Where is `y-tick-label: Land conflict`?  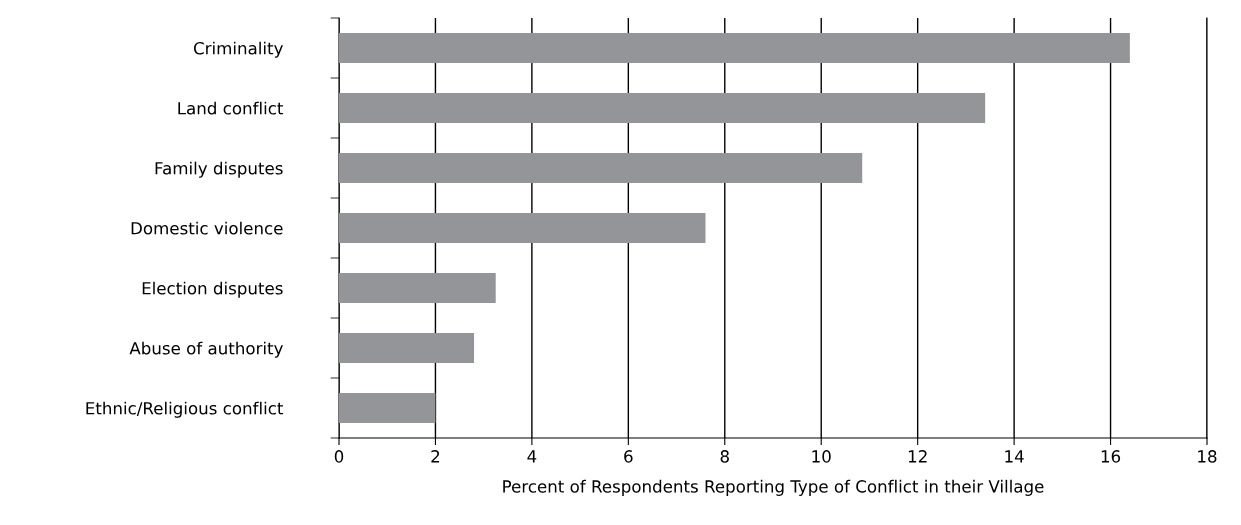 y-tick-label: Land conflict is located at coordinates (231, 108).